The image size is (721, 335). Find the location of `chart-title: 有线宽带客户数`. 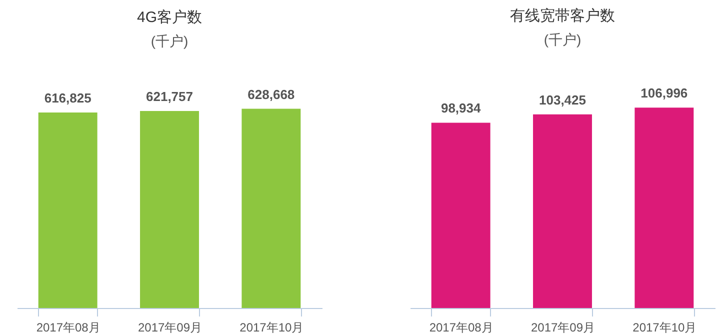

chart-title: 有线宽带客户数 is located at coordinates (562, 16).